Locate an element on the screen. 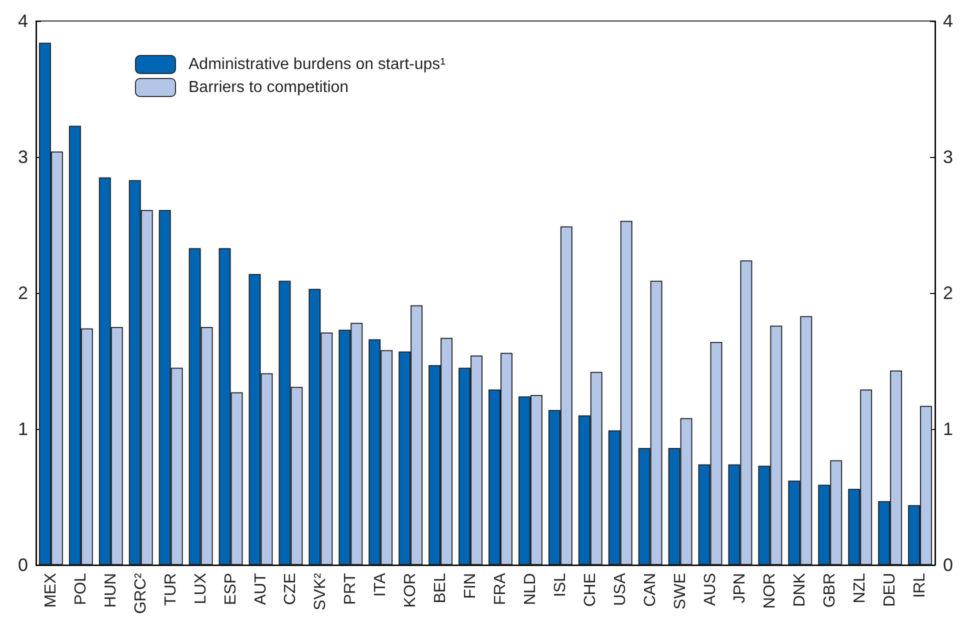  legend-label: Administrative burdens on start-ups¹ is located at coordinates (317, 64).